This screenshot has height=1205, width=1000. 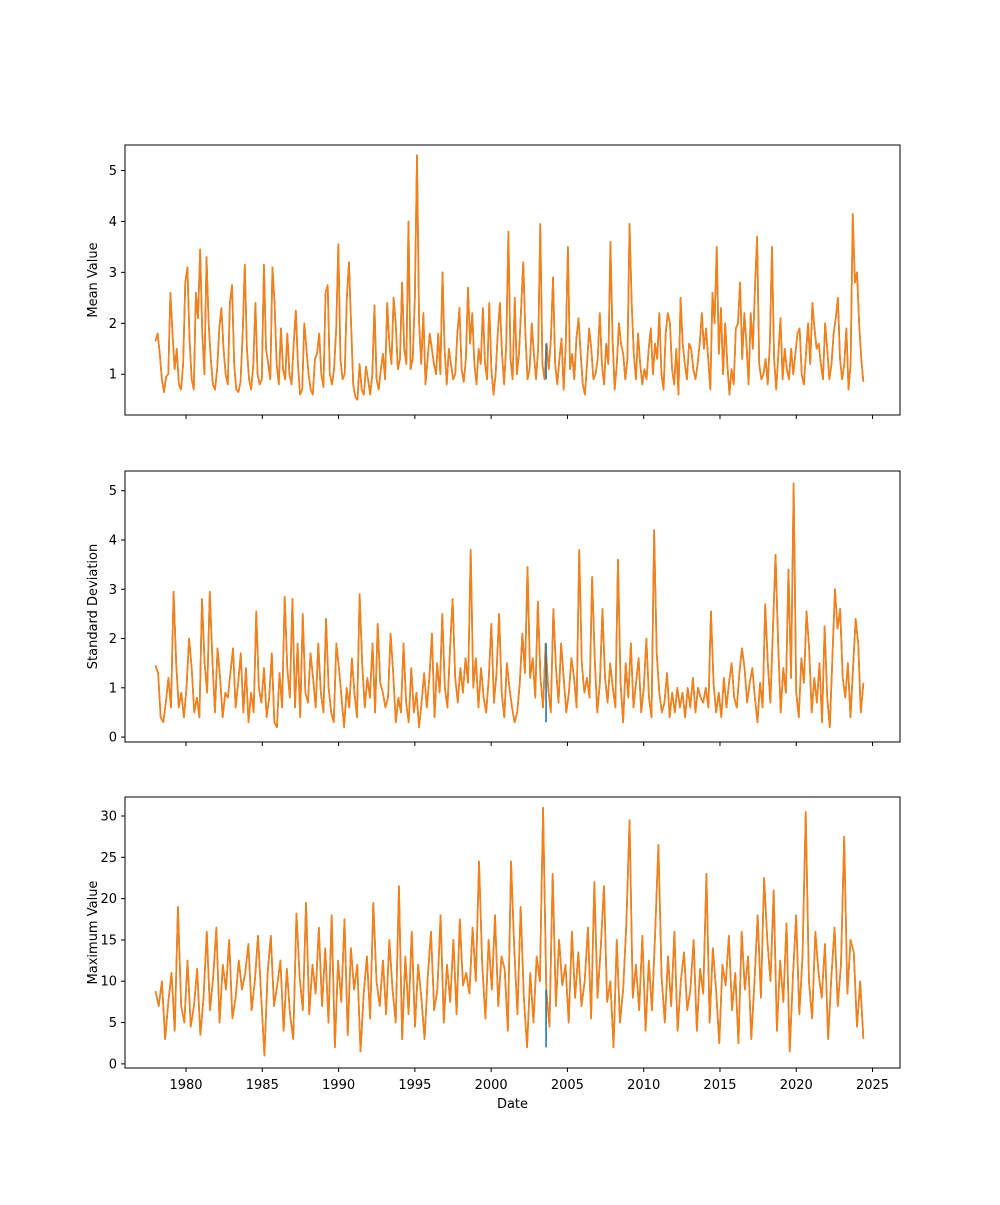 What do you see at coordinates (338, 1085) in the screenshot?
I see `x-tick-label: 1990` at bounding box center [338, 1085].